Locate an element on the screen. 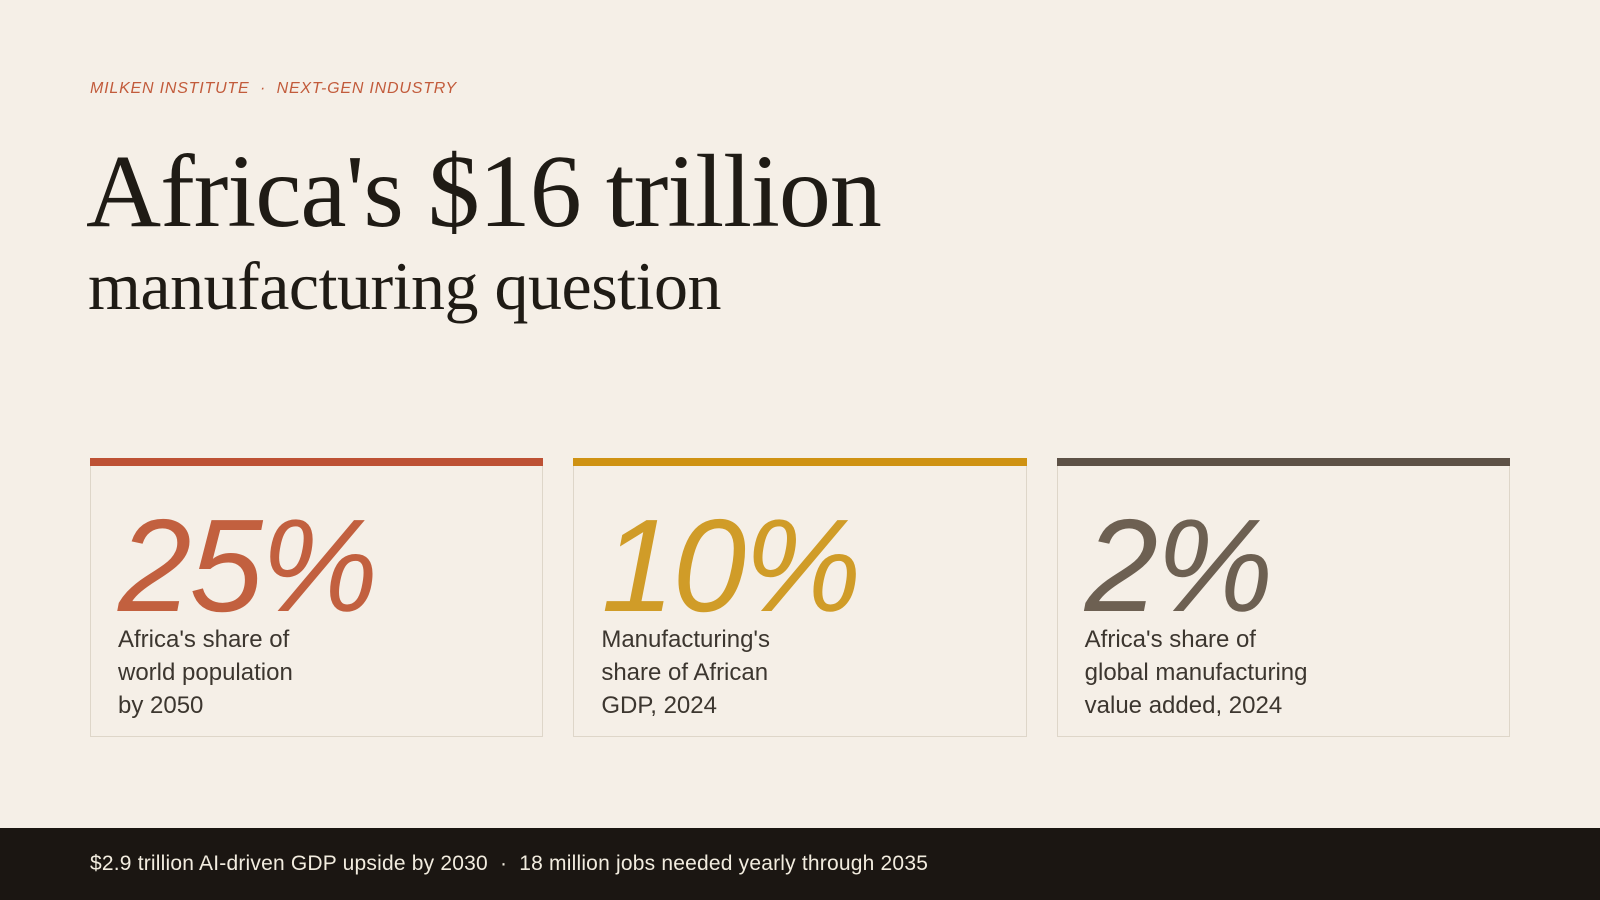  eyebrow-kicker: MILKEN INSTITUTE · NEXT-GEN INDUSTRY is located at coordinates (274, 88).